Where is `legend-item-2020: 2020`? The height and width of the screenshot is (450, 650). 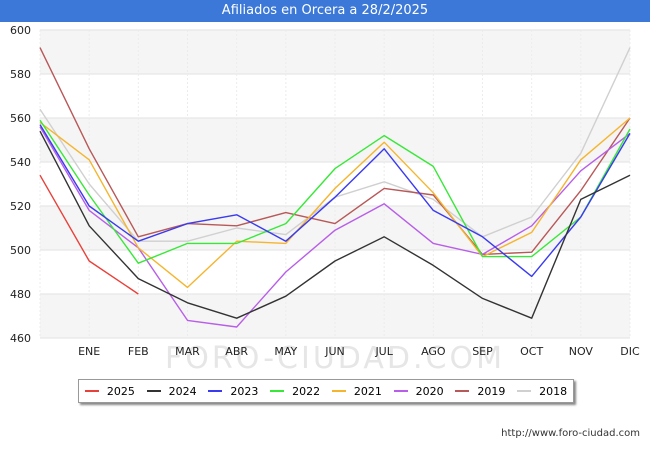
legend-item-2020: 2020 is located at coordinates (418, 391).